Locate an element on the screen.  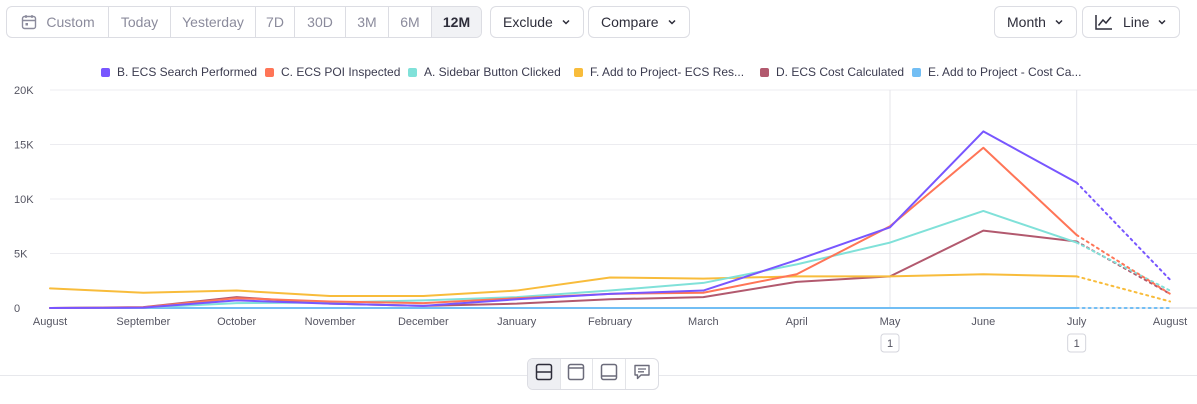
y-tick-label: 5K is located at coordinates (21, 255).